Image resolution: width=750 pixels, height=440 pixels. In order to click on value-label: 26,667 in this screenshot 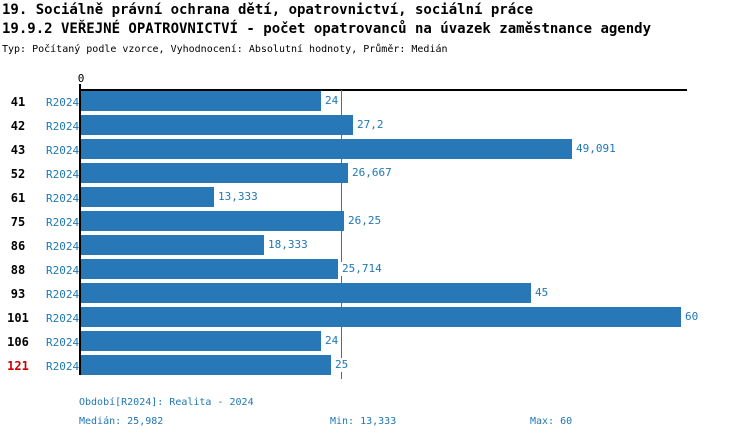, I will do `click(372, 173)`.